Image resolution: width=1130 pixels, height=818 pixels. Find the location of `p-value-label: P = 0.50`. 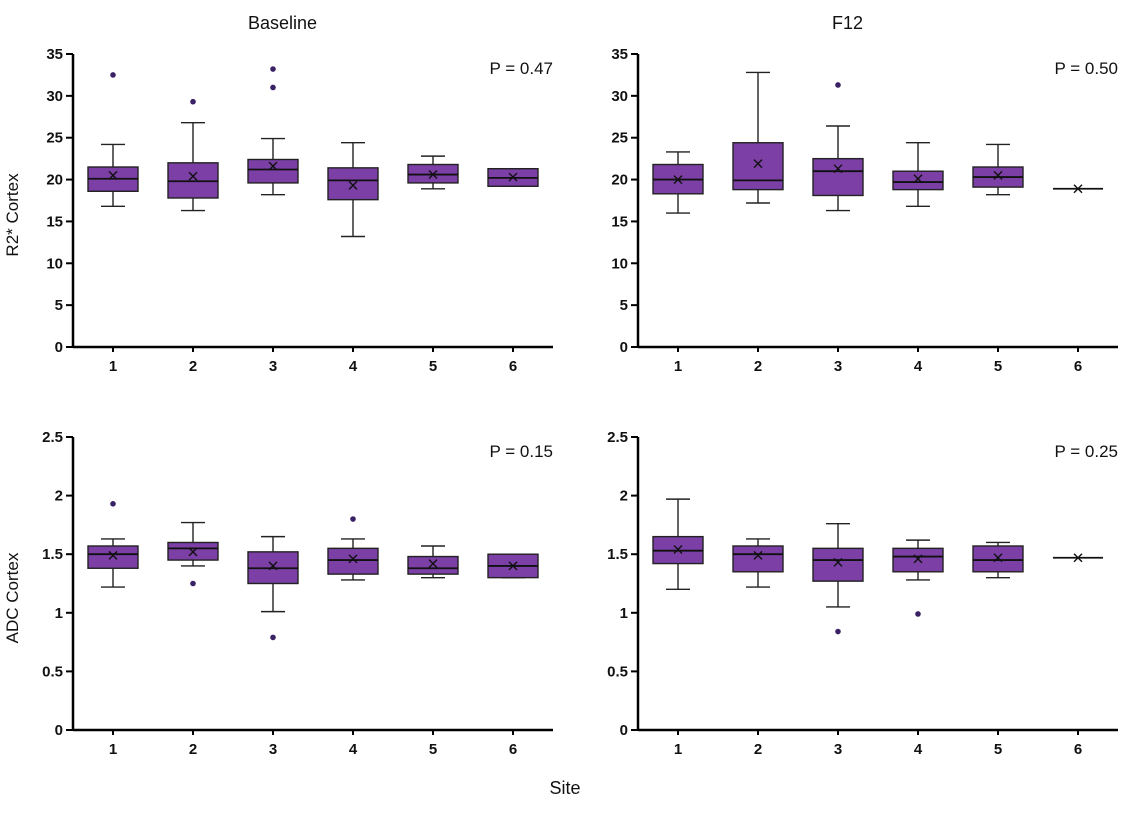

p-value-label: P = 0.50 is located at coordinates (1087, 68).